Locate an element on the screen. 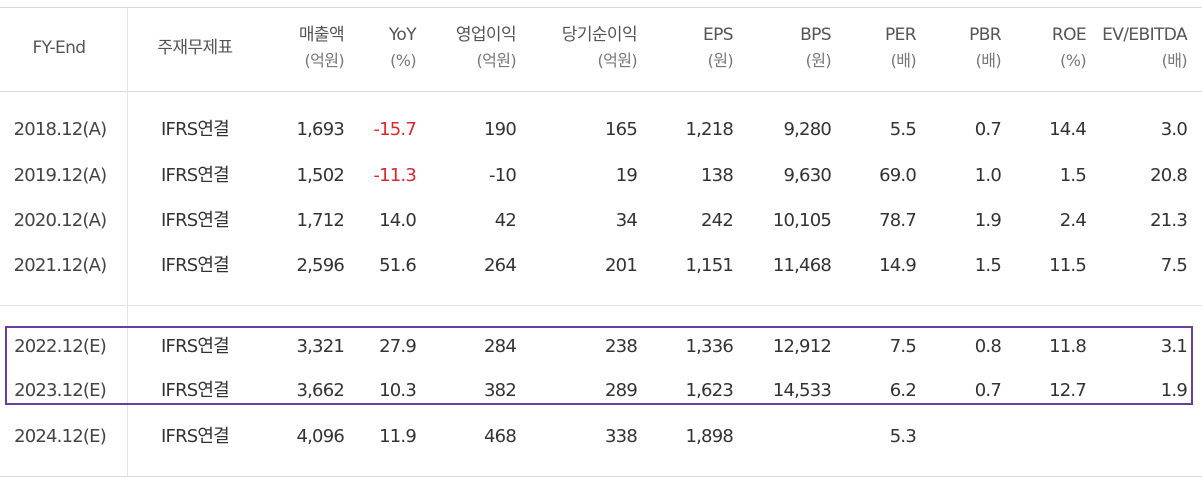 The width and height of the screenshot is (1202, 481). header-per: PER (배) is located at coordinates (874, 50).